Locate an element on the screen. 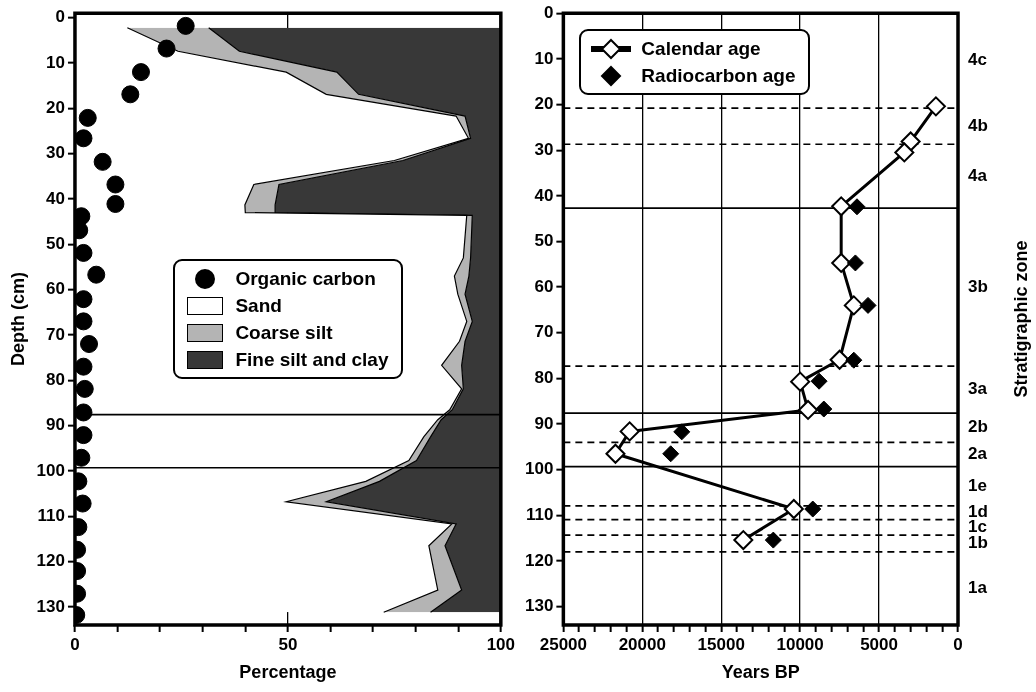 This screenshot has width=1036, height=692. x-tick-label: 15000 is located at coordinates (721, 644).